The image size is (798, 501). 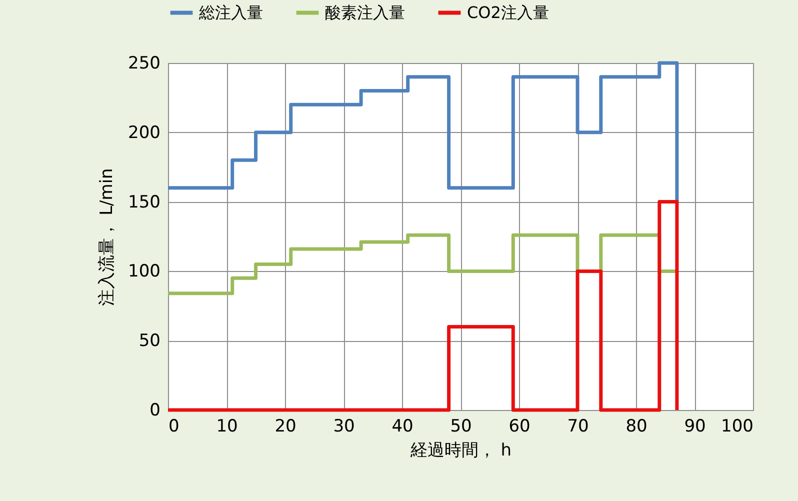 I want to click on y-tick-label: 250, so click(x=144, y=64).